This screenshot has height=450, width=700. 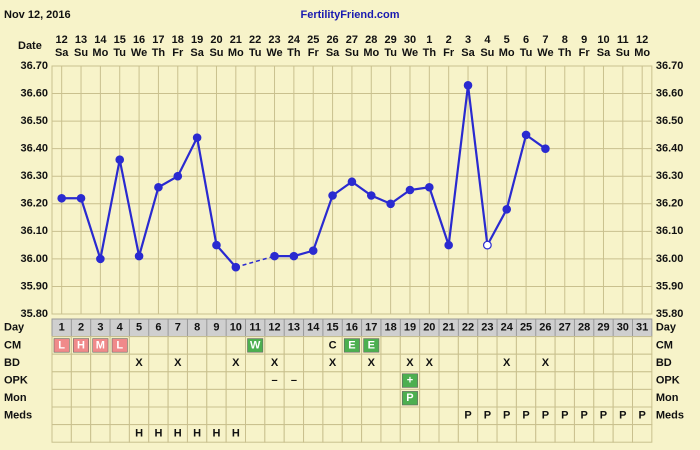 What do you see at coordinates (352, 328) in the screenshot?
I see `day-number: 16` at bounding box center [352, 328].